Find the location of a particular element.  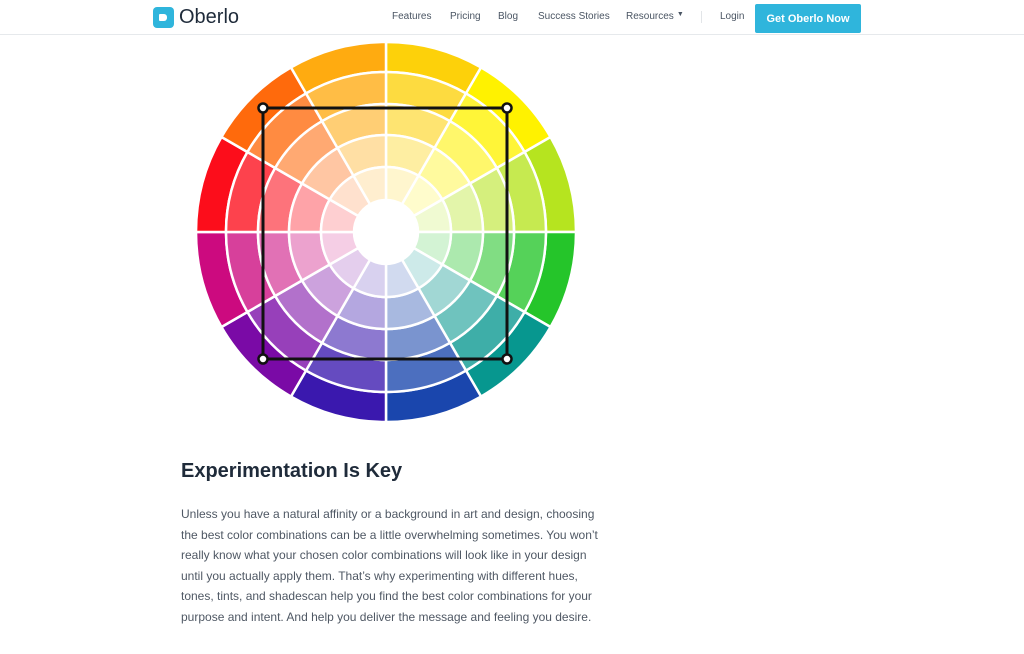

nav-login: Login is located at coordinates (732, 16).